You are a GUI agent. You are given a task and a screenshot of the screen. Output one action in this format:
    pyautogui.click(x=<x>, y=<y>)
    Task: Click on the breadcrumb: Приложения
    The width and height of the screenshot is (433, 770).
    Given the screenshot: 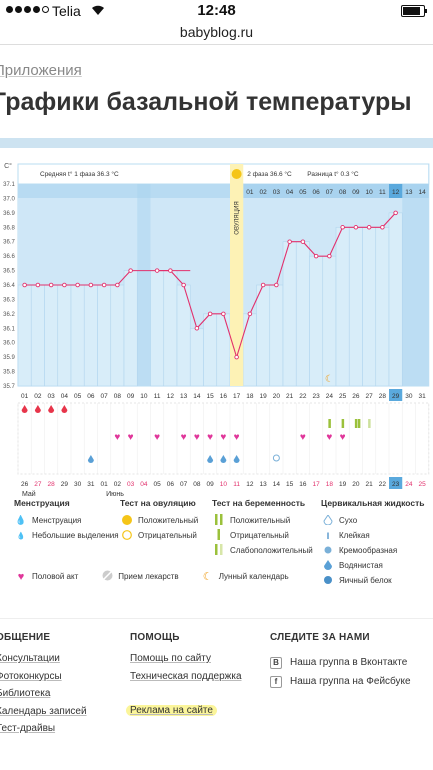 What is the action you would take?
    pyautogui.click(x=41, y=70)
    